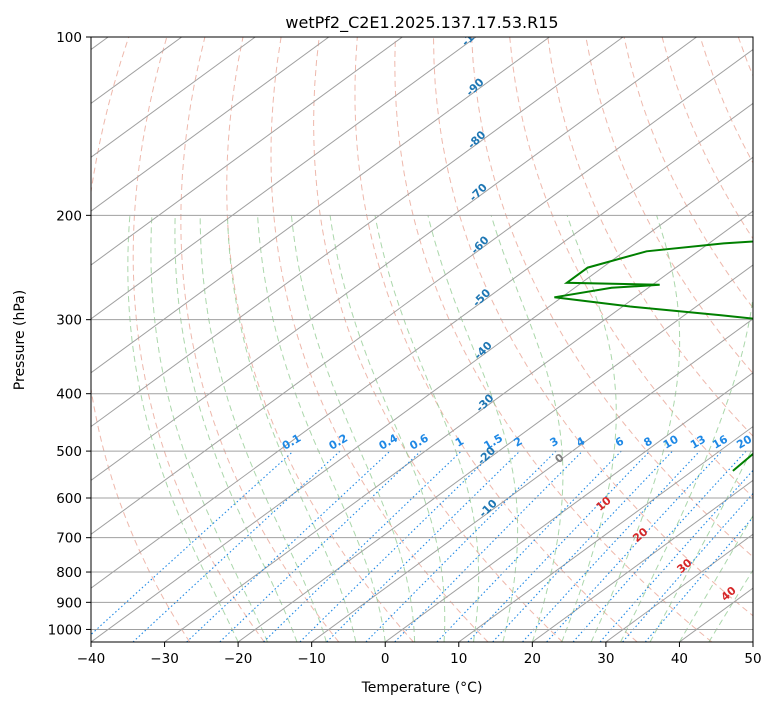 The height and width of the screenshot is (708, 775). I want to click on y-tick-label: 500, so click(69, 452).